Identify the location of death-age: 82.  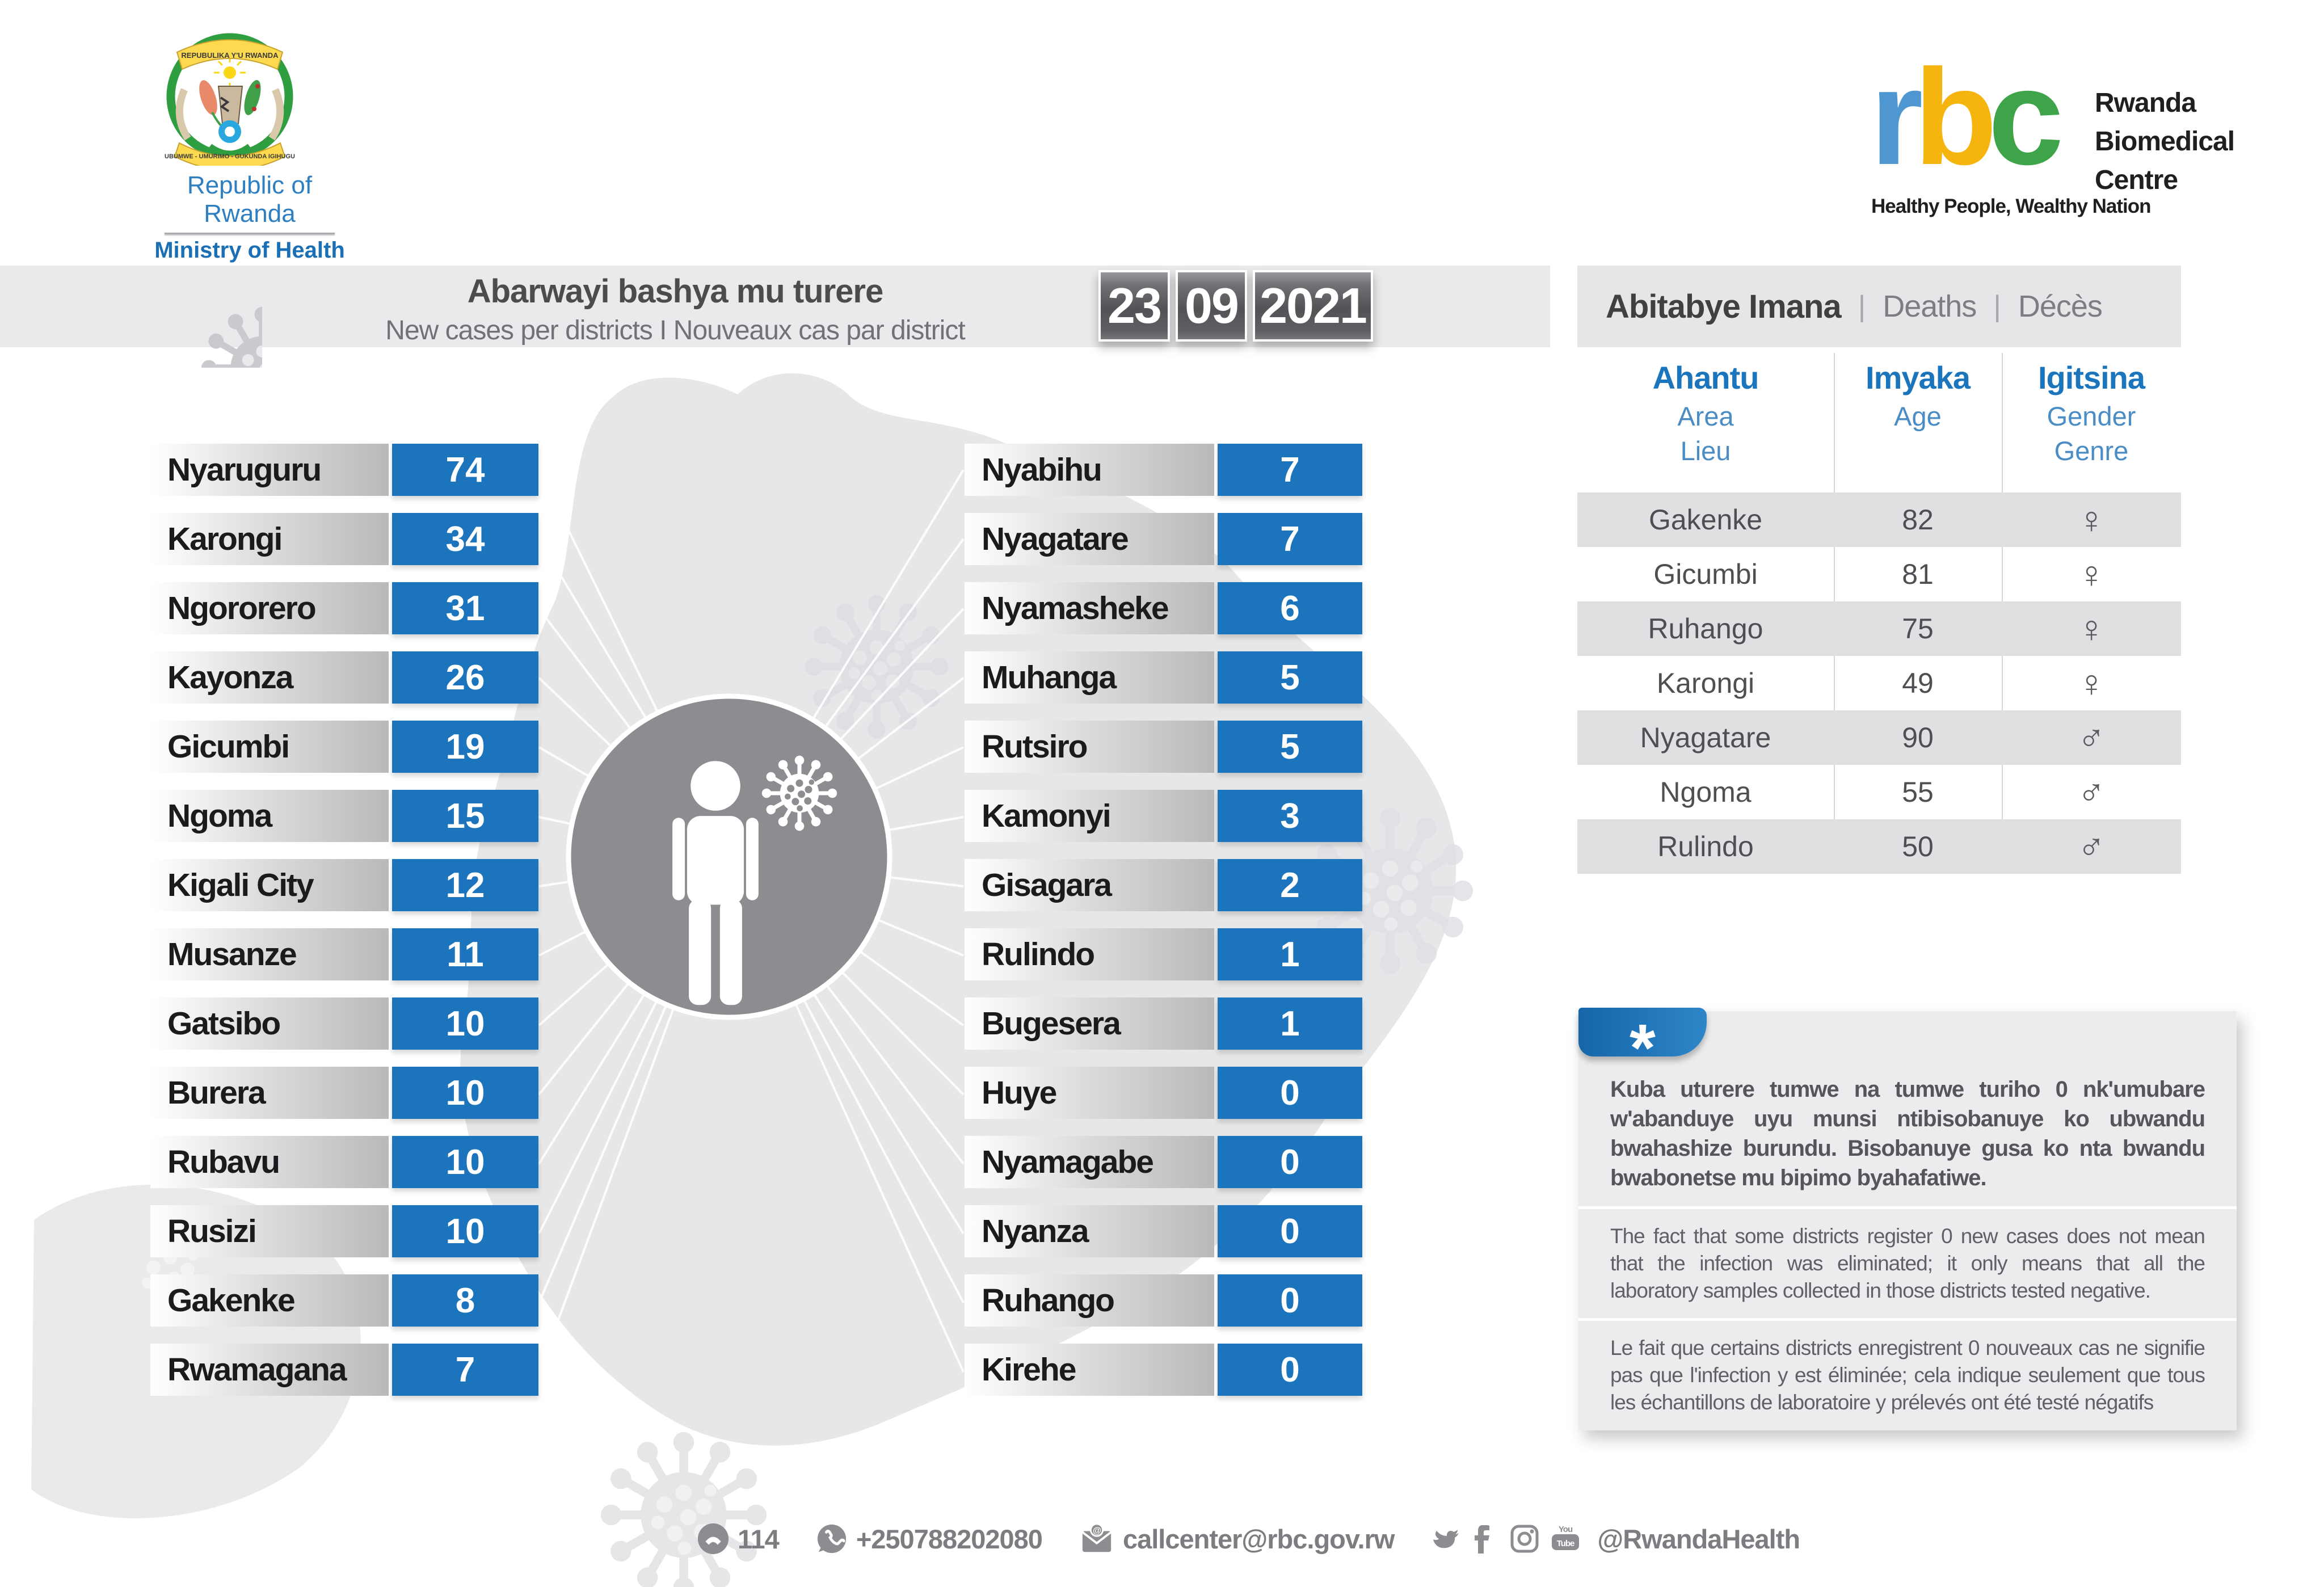
(1918, 520).